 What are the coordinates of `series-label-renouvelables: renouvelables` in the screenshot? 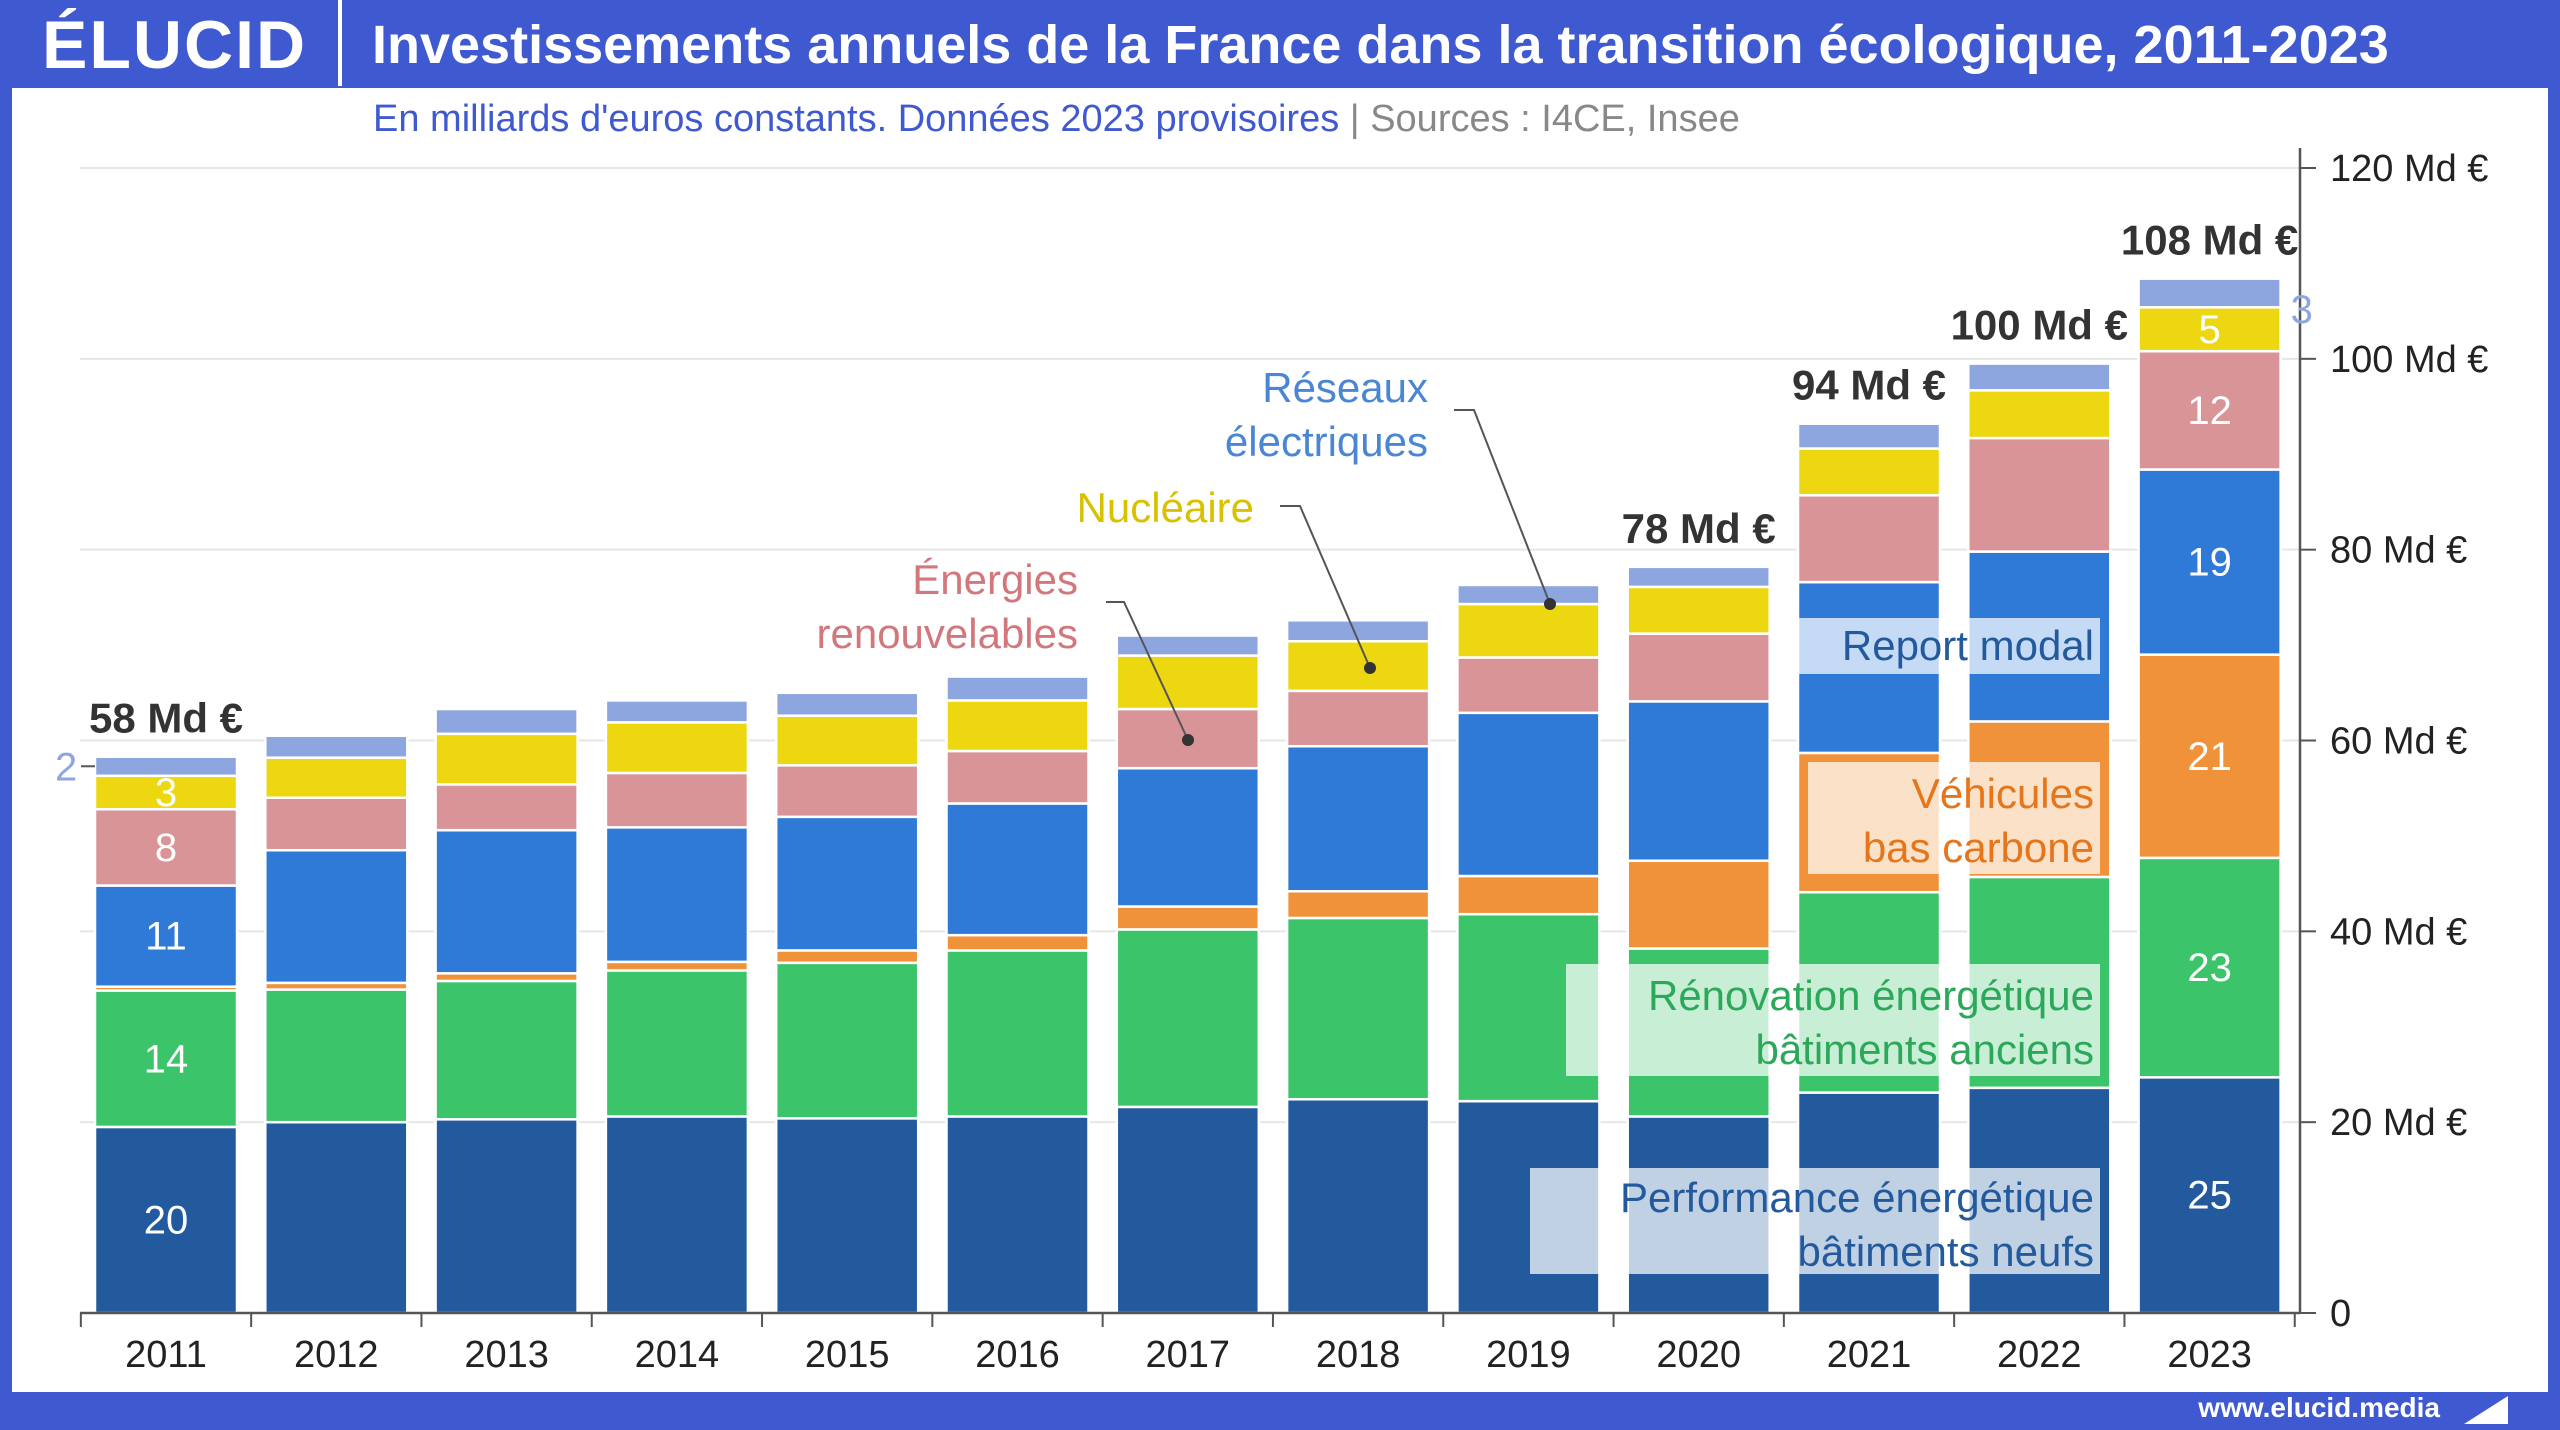 It's located at (947, 633).